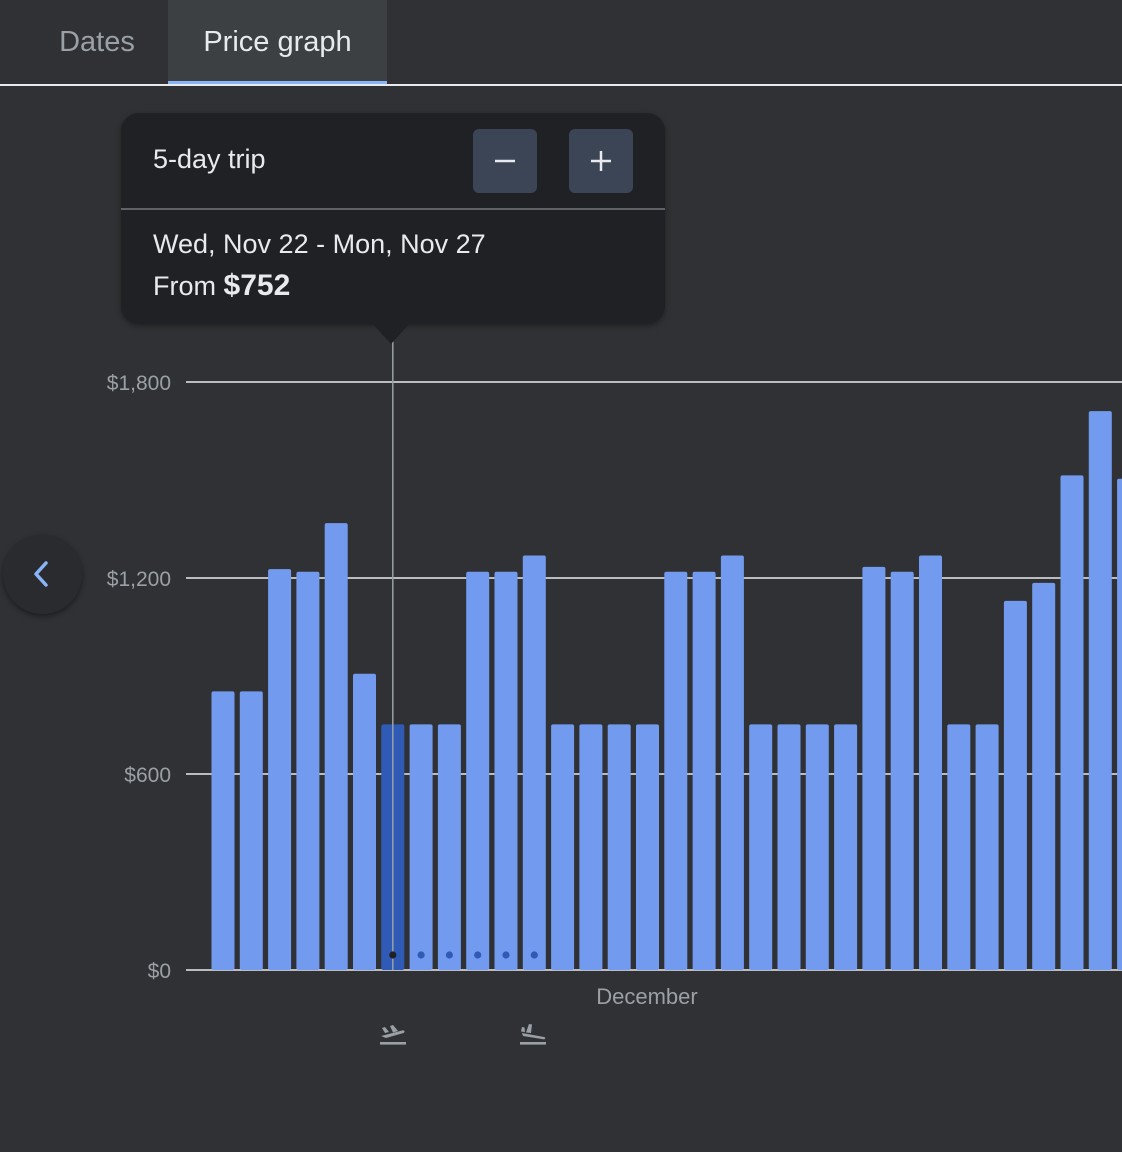 The height and width of the screenshot is (1152, 1122). What do you see at coordinates (139, 677) in the screenshot?
I see `y-axis-labels: $0 $600 $1,200 $1,800` at bounding box center [139, 677].